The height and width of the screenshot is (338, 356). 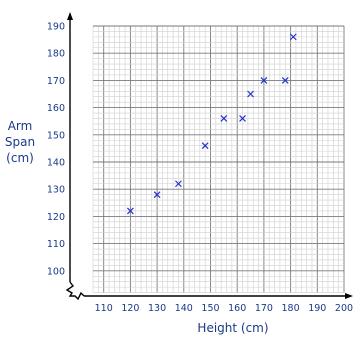 What do you see at coordinates (20, 158) in the screenshot?
I see `y-axis-title-line-3: (cm)` at bounding box center [20, 158].